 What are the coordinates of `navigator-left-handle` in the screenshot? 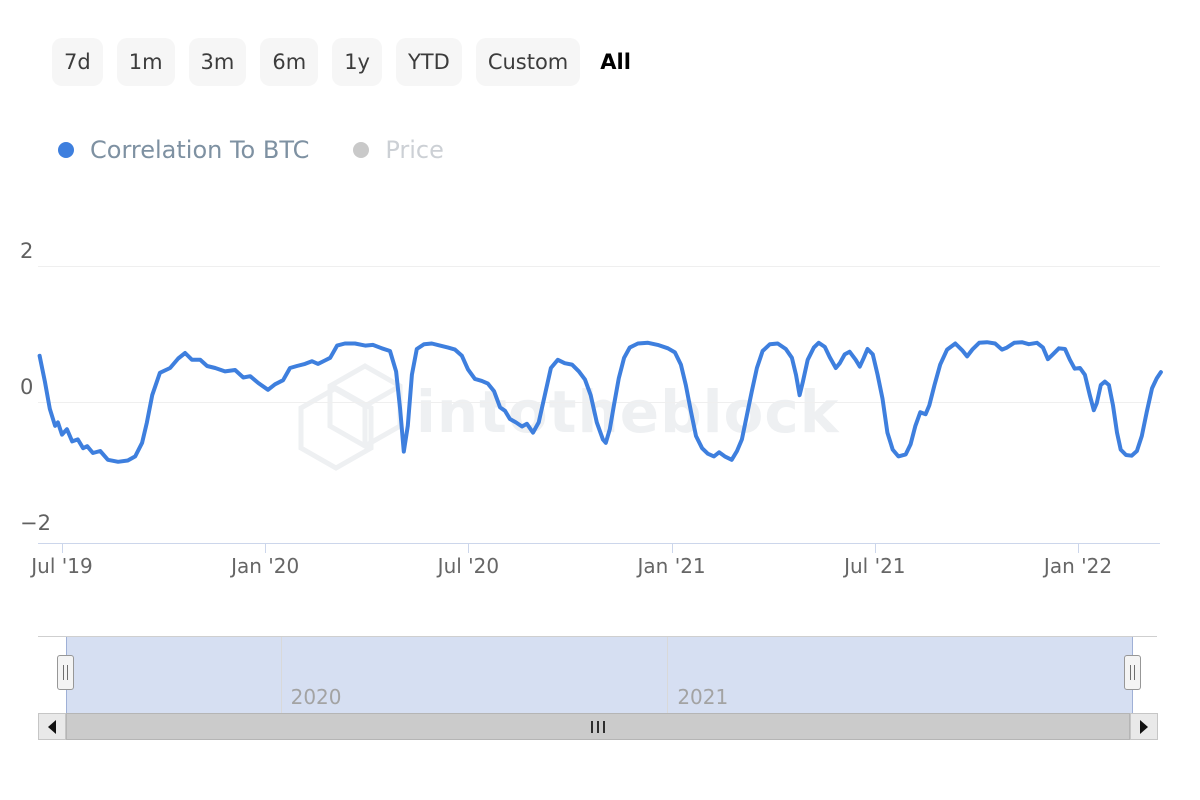 It's located at (65, 672).